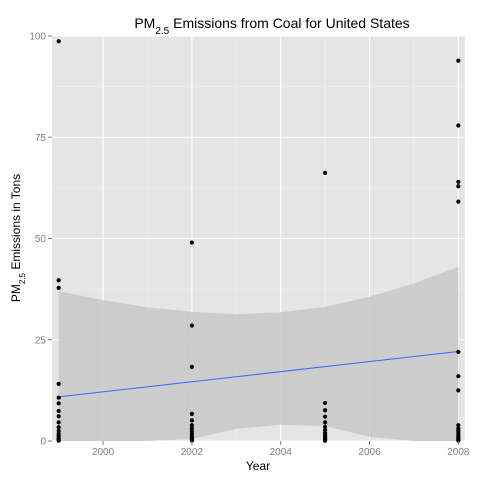 The width and height of the screenshot is (480, 480). I want to click on x-tick-label: 2008, so click(458, 452).